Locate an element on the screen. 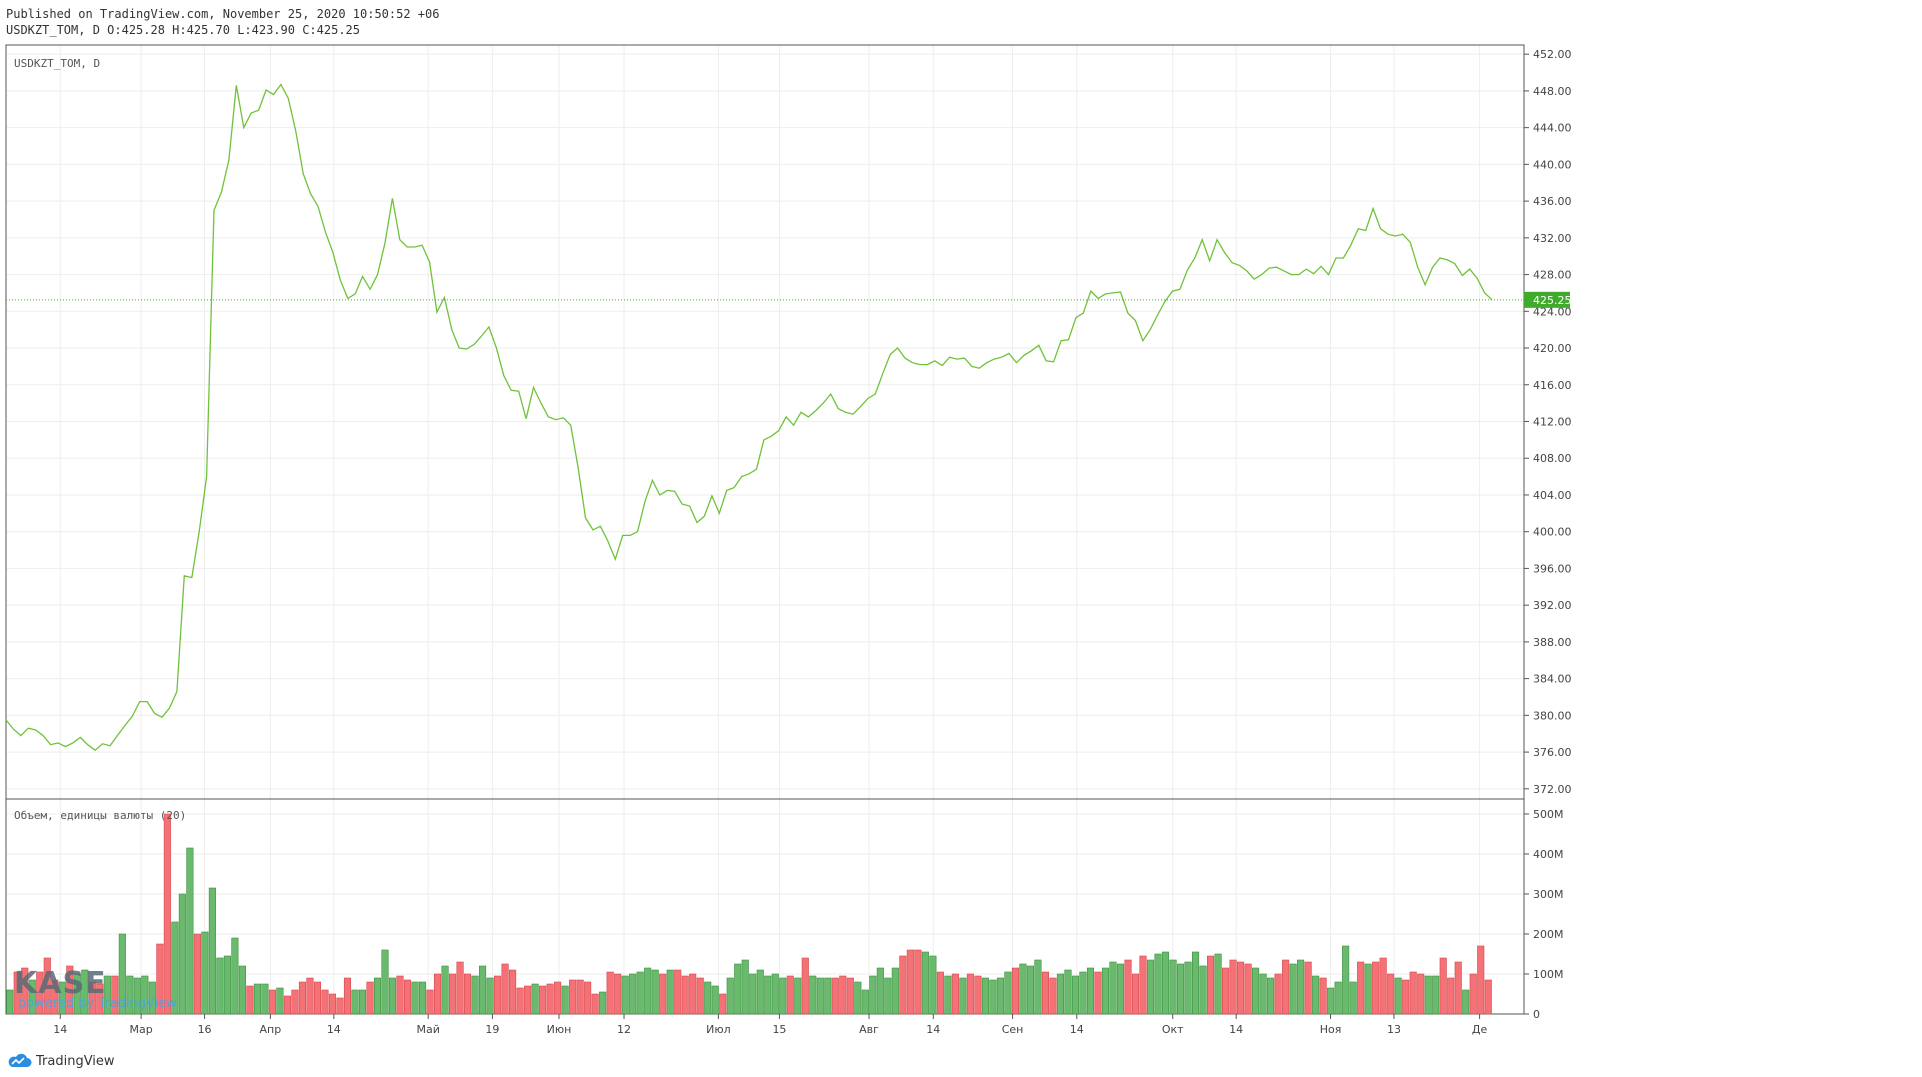 The height and width of the screenshot is (1077, 1922). price-tick-label: 436.00 is located at coordinates (1552, 201).